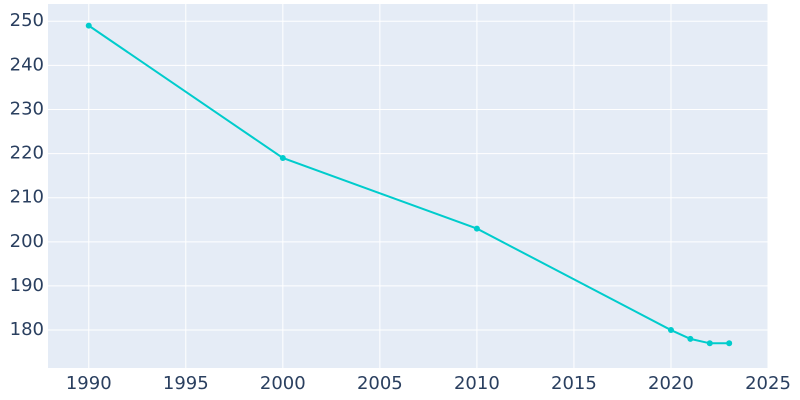 This screenshot has height=400, width=800. I want to click on x-tick-label: 2020, so click(671, 383).